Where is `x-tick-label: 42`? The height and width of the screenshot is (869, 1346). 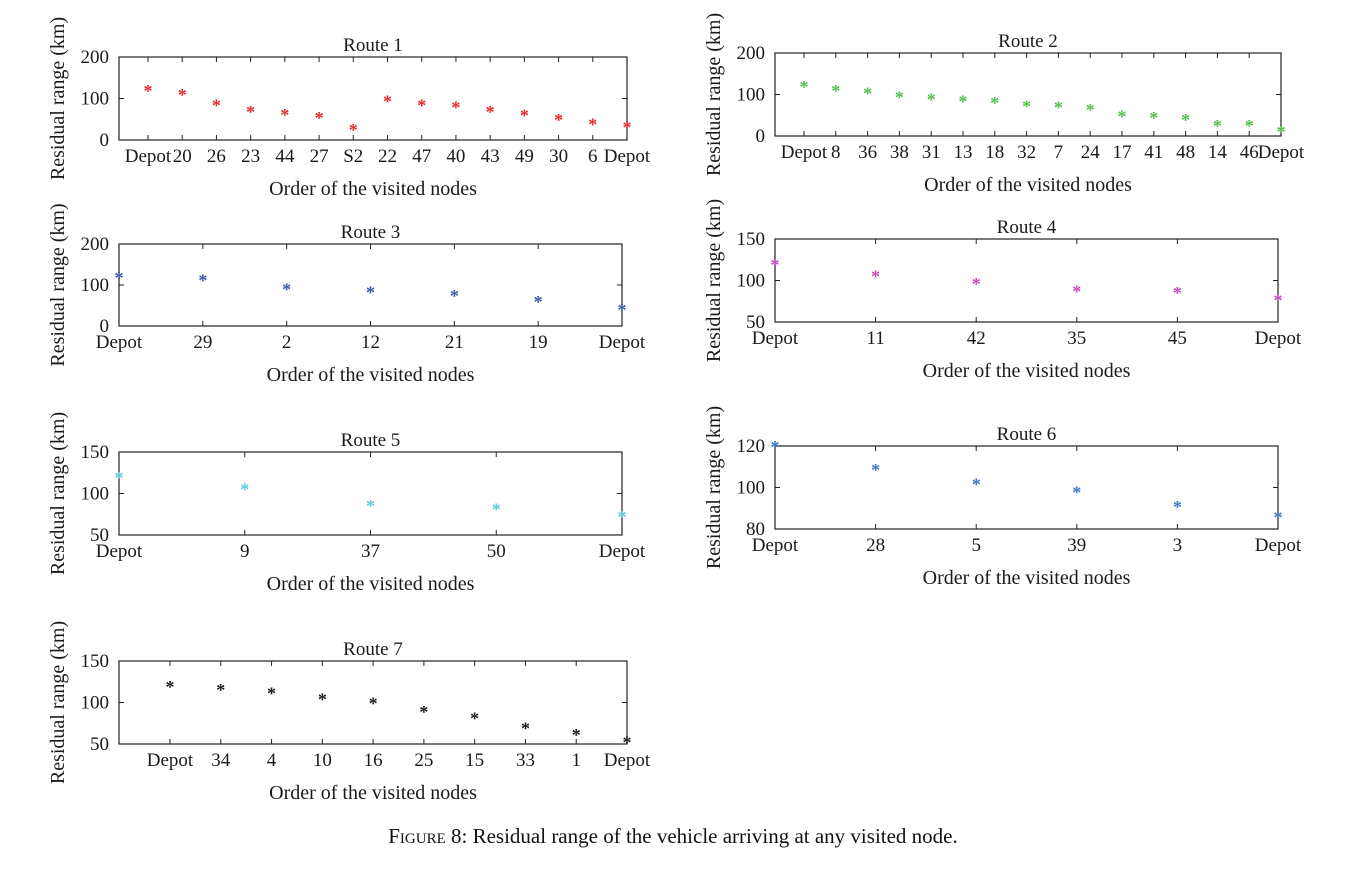
x-tick-label: 42 is located at coordinates (976, 338).